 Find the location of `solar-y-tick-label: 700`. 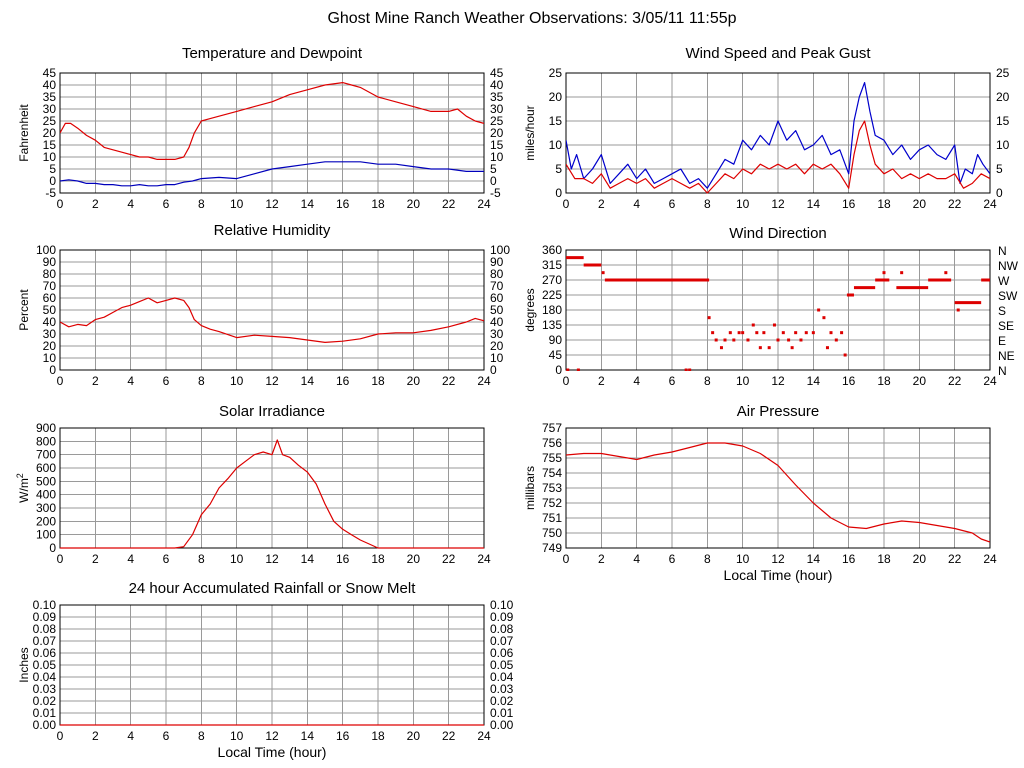

solar-y-tick-label: 700 is located at coordinates (46, 455).